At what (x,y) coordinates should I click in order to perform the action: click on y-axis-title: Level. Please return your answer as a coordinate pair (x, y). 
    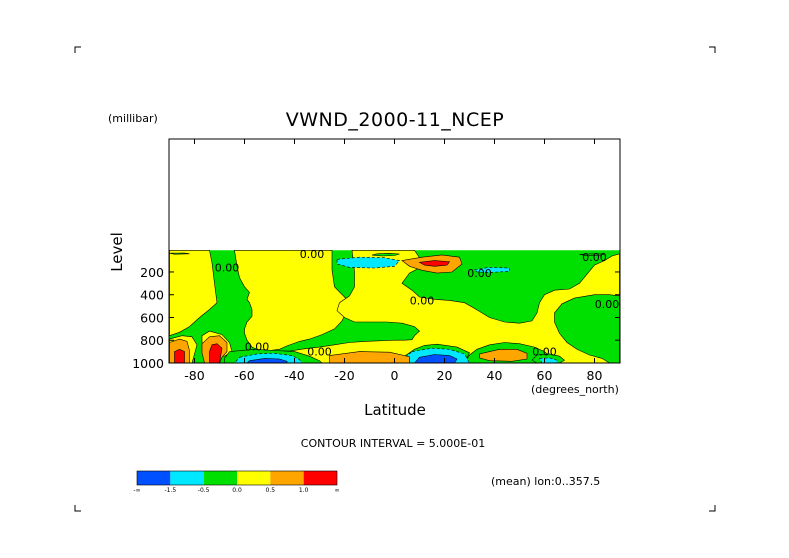
    Looking at the image, I should click on (117, 252).